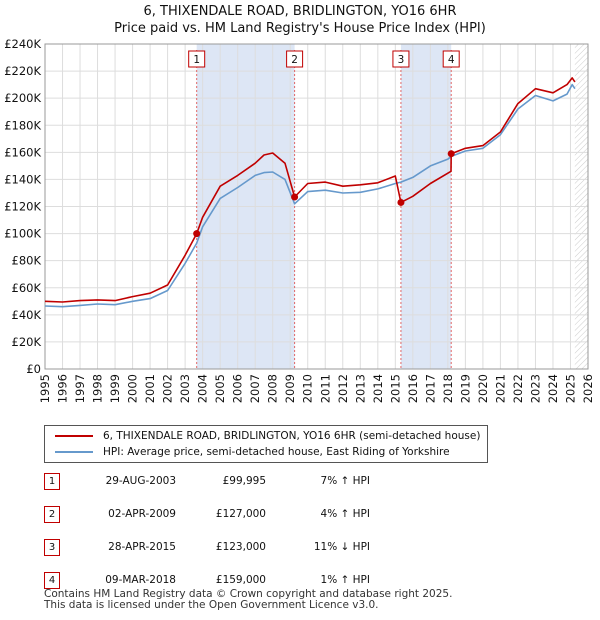 The image size is (600, 620). Describe the element at coordinates (22, 98) in the screenshot. I see `y-tick-label: £200K` at that location.